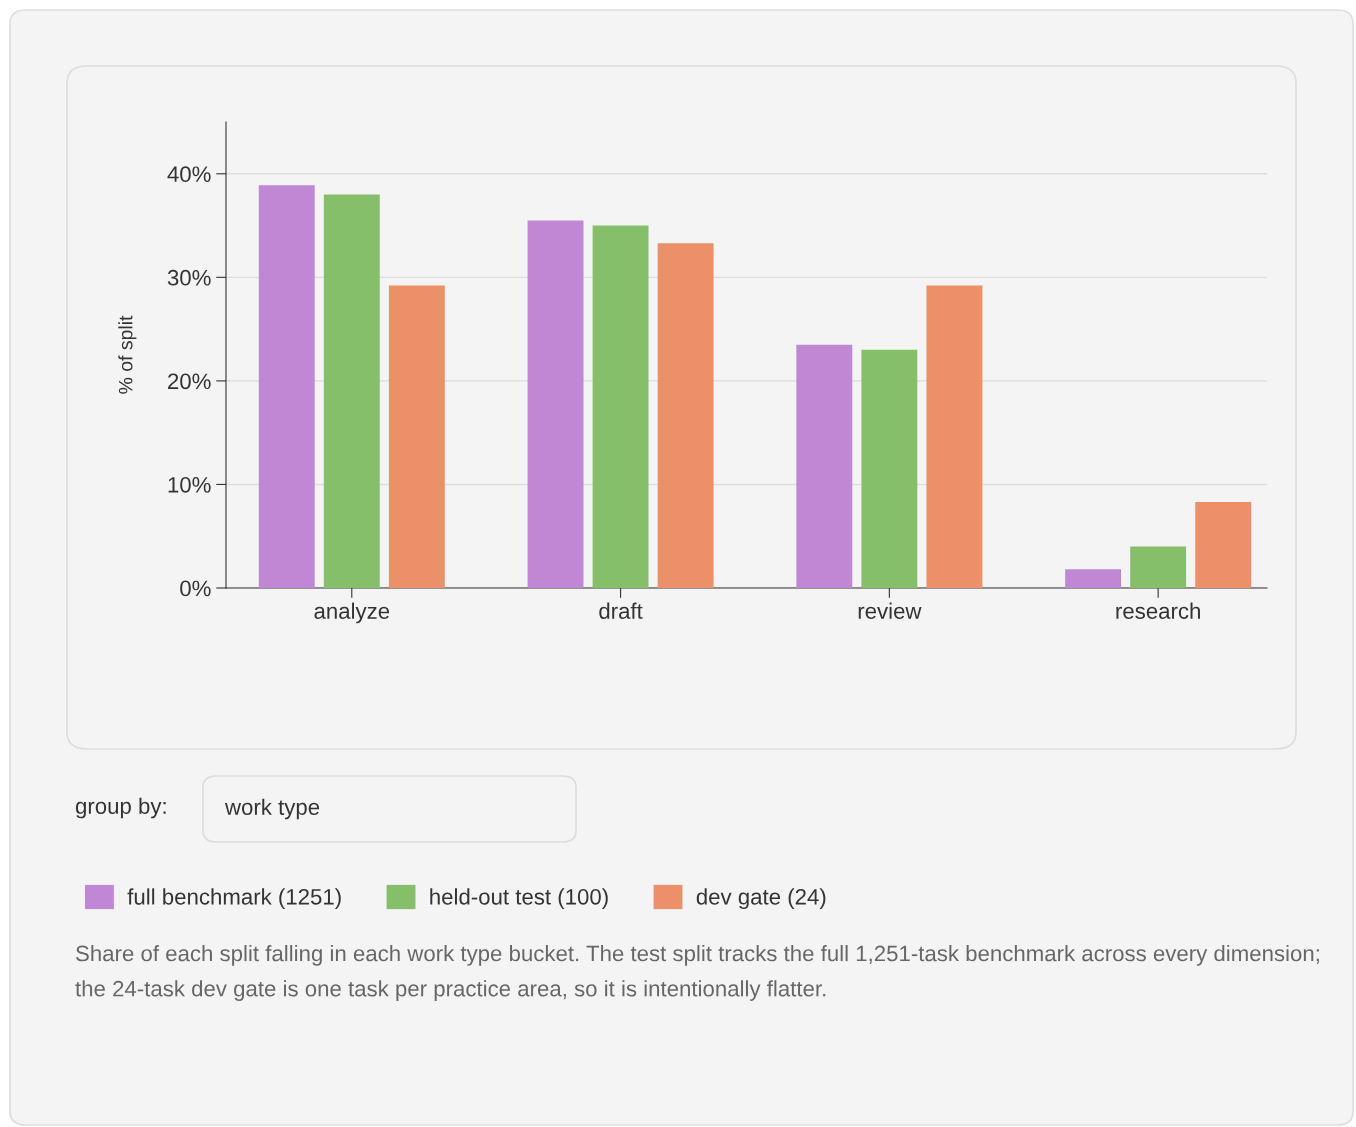  I want to click on x-tick-label: review, so click(890, 610).